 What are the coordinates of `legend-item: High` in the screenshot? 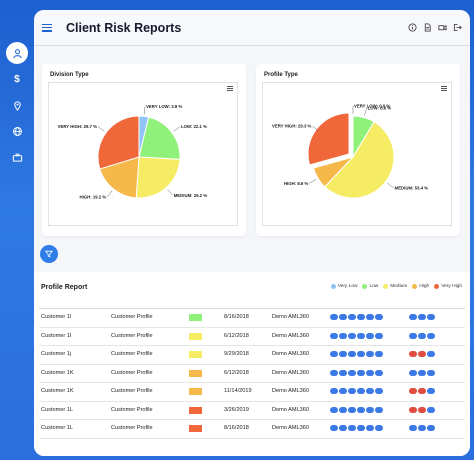 It's located at (420, 286).